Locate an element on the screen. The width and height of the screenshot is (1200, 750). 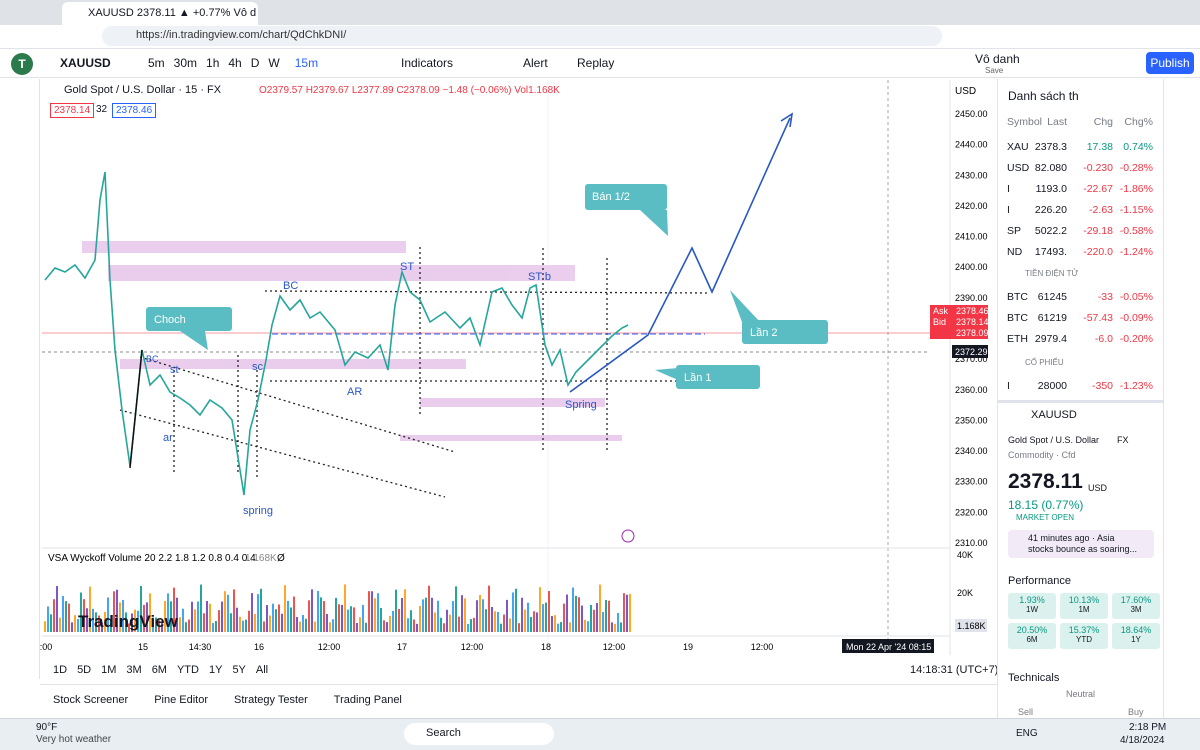
watch-cell: -0.05% is located at coordinates (1136, 297).